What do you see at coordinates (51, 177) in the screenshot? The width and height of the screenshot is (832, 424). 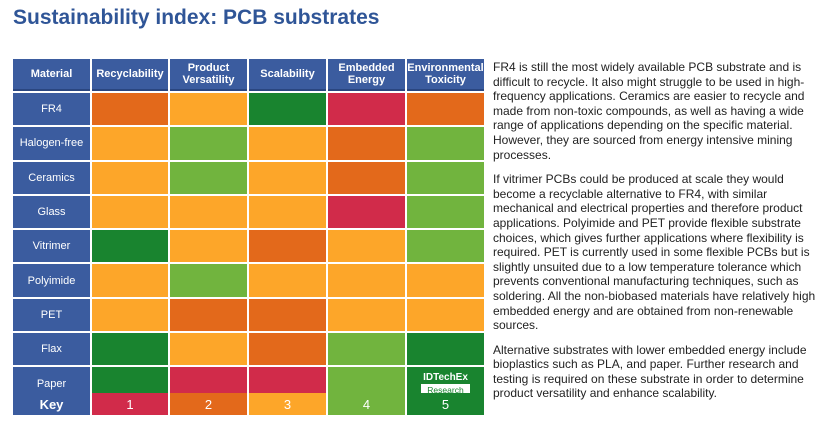 I see `material-label: Ceramics` at bounding box center [51, 177].